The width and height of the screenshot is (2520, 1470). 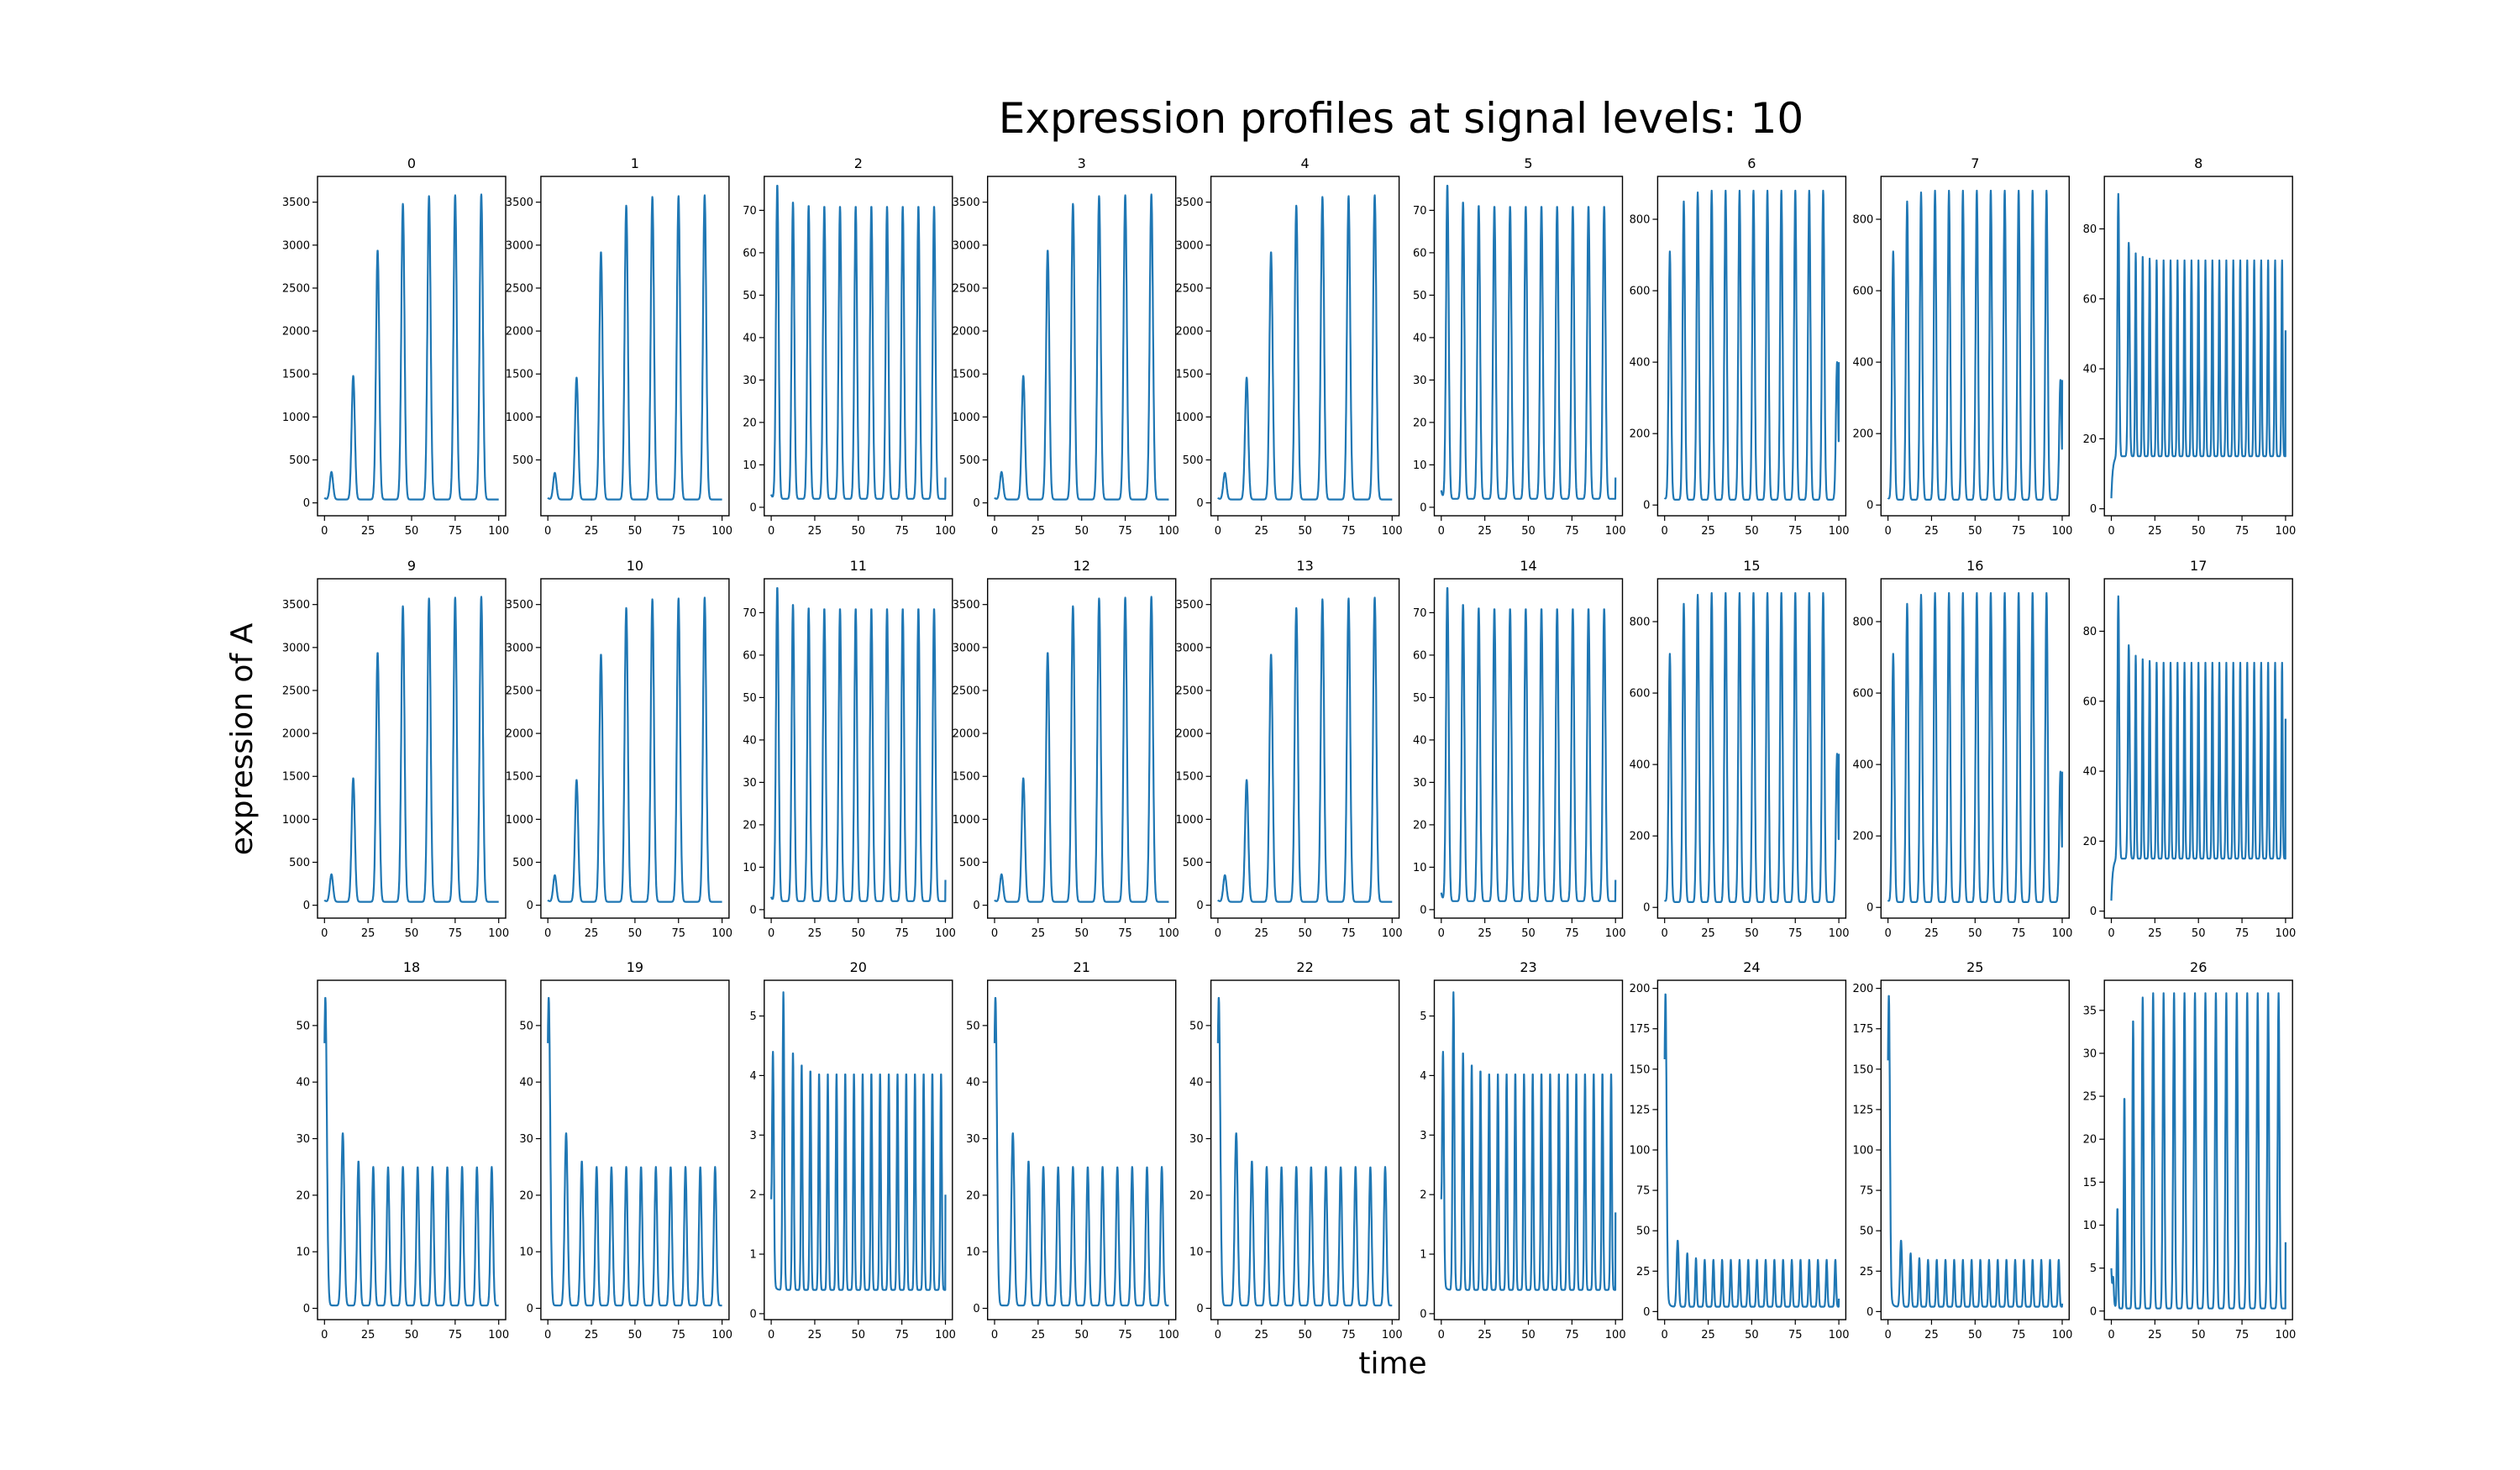 What do you see at coordinates (1519, 749) in the screenshot?
I see `subplot-14: 14 0 25 50 75 100 0 10 20 30 40 50 60 70` at bounding box center [1519, 749].